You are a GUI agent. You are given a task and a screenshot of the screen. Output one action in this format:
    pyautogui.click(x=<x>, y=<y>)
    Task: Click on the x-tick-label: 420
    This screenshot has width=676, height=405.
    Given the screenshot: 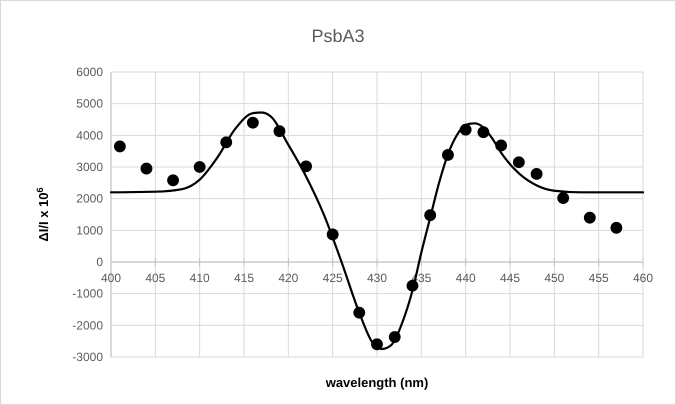 What is the action you would take?
    pyautogui.click(x=288, y=278)
    